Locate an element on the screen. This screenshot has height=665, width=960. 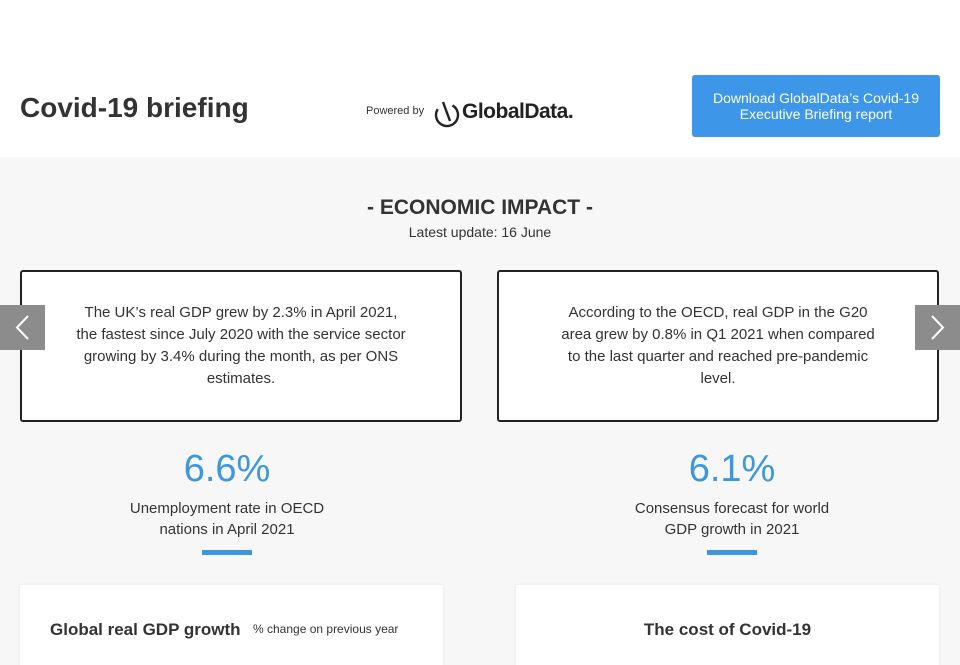
section-update: Latest update: 16 June is located at coordinates (480, 232).